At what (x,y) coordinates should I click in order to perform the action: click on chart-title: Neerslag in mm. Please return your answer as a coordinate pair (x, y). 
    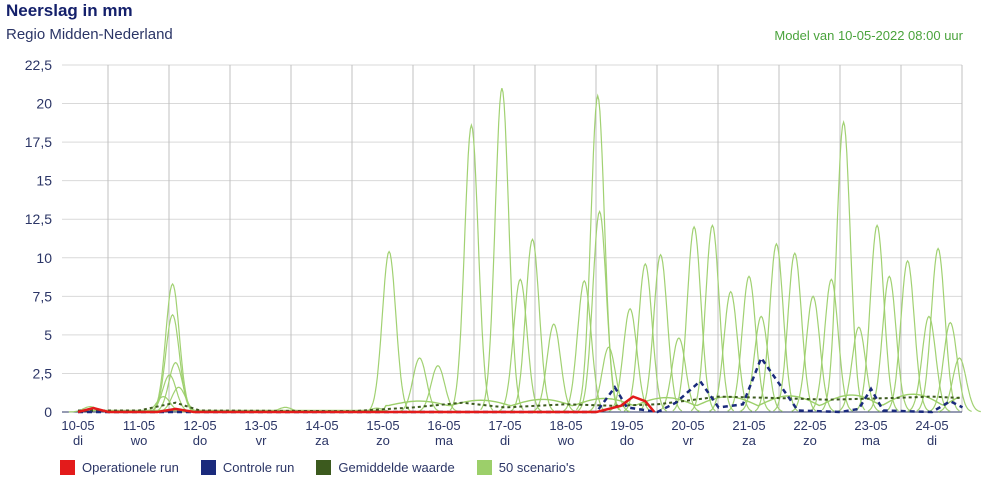
    Looking at the image, I should click on (69, 10).